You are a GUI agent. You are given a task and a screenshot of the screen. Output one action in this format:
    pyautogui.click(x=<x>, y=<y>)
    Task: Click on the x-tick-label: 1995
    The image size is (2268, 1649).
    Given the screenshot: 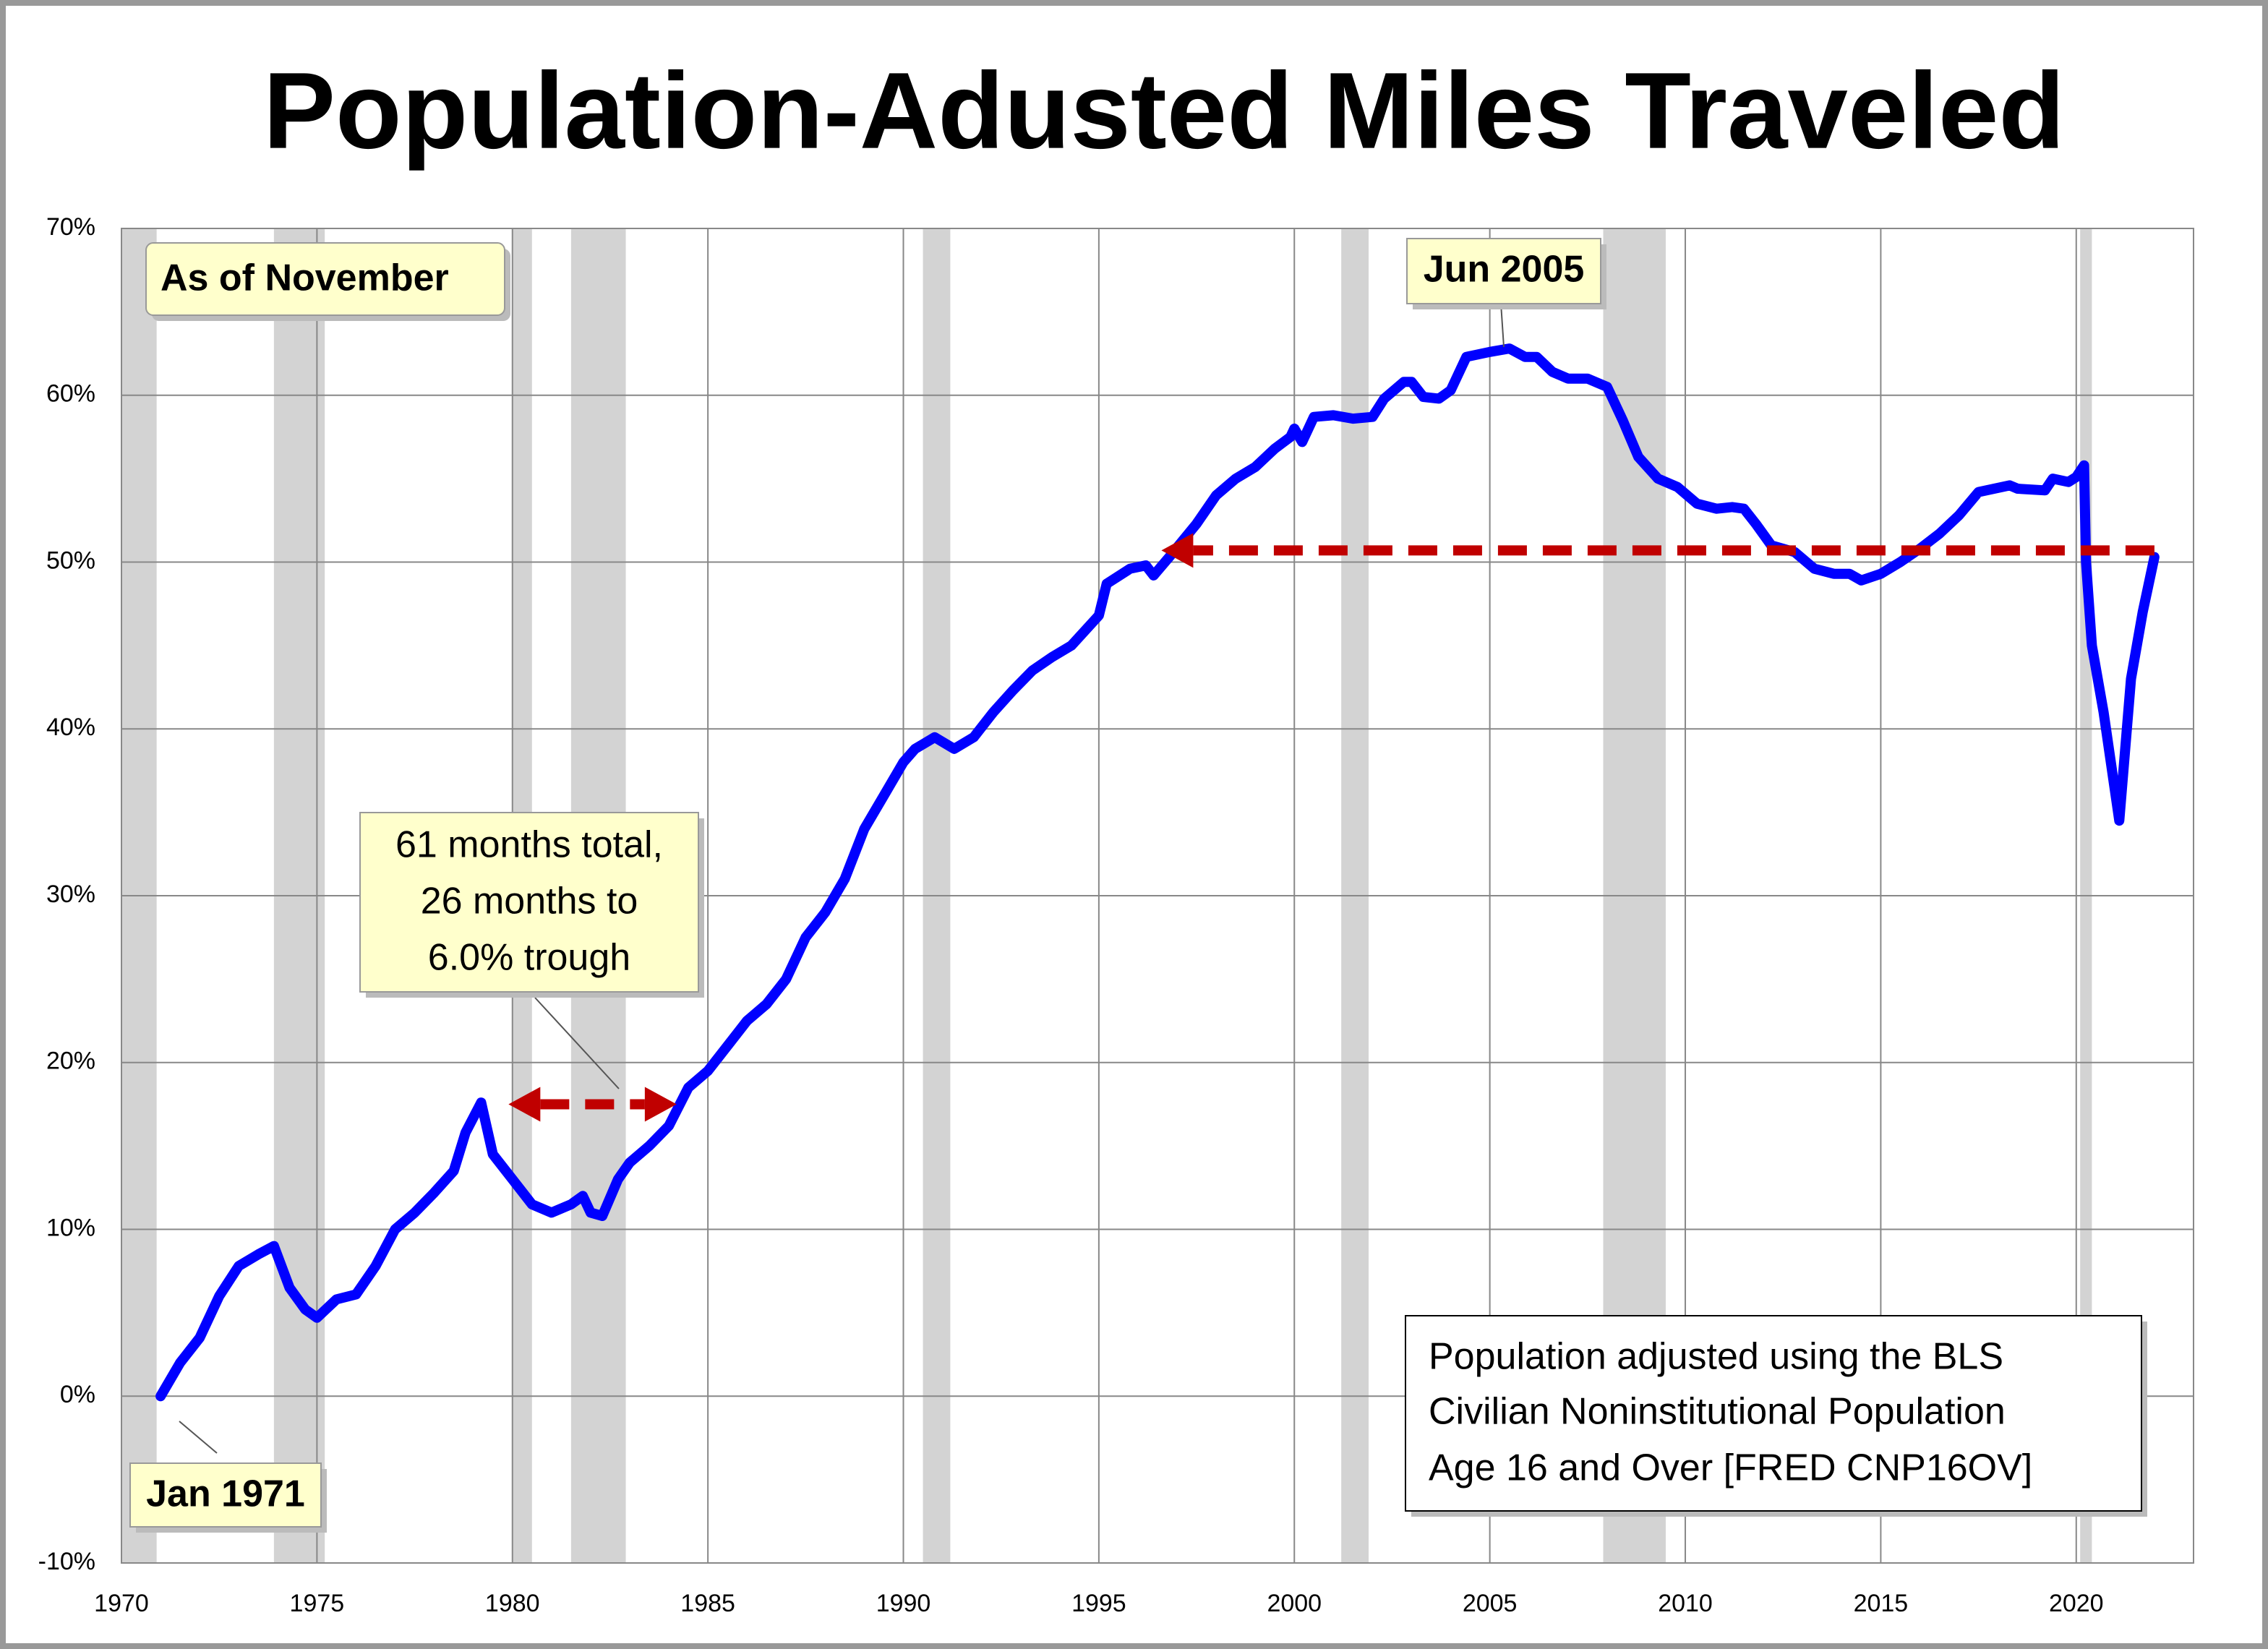 What is the action you would take?
    pyautogui.click(x=1098, y=1603)
    